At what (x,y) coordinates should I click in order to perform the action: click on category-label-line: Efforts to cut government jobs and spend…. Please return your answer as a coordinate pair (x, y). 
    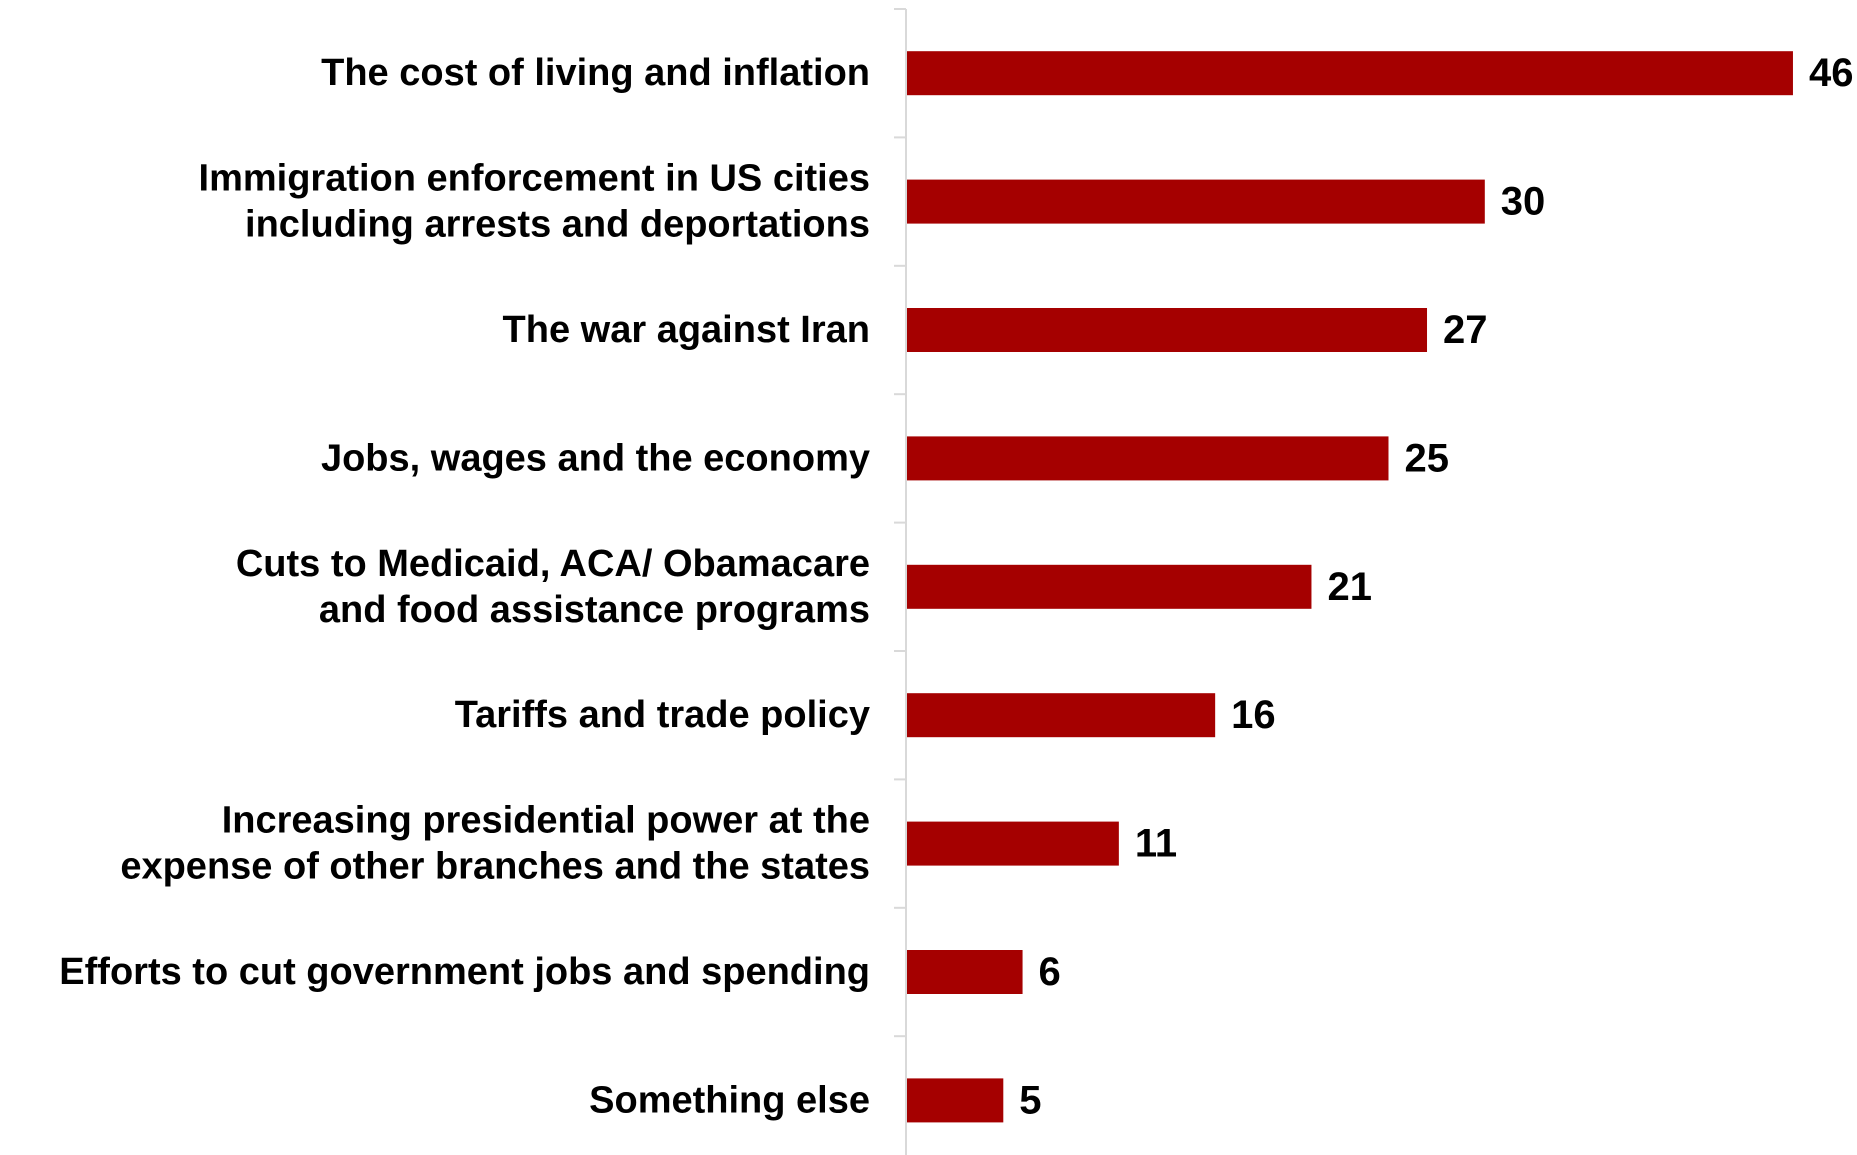
    Looking at the image, I should click on (464, 972).